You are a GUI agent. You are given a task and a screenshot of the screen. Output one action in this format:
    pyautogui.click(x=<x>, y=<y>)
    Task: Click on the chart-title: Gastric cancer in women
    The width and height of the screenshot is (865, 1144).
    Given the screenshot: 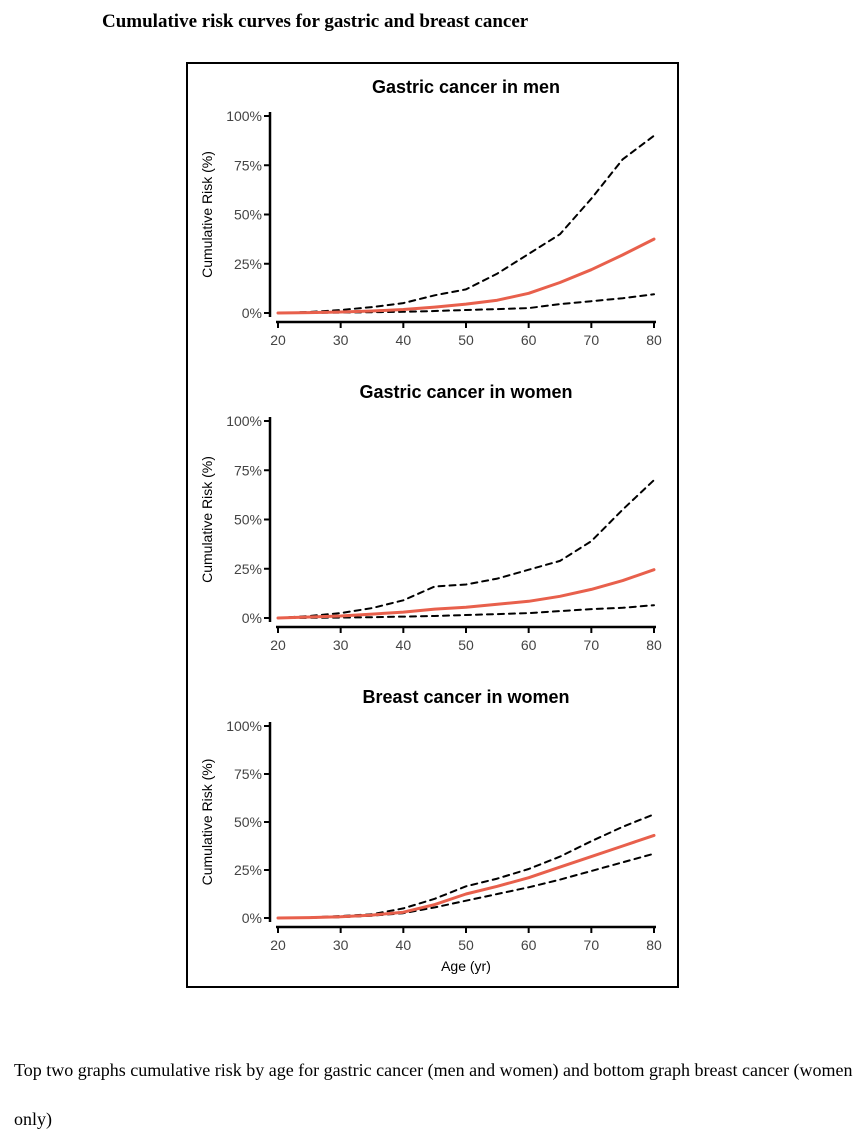 What is the action you would take?
    pyautogui.click(x=465, y=392)
    